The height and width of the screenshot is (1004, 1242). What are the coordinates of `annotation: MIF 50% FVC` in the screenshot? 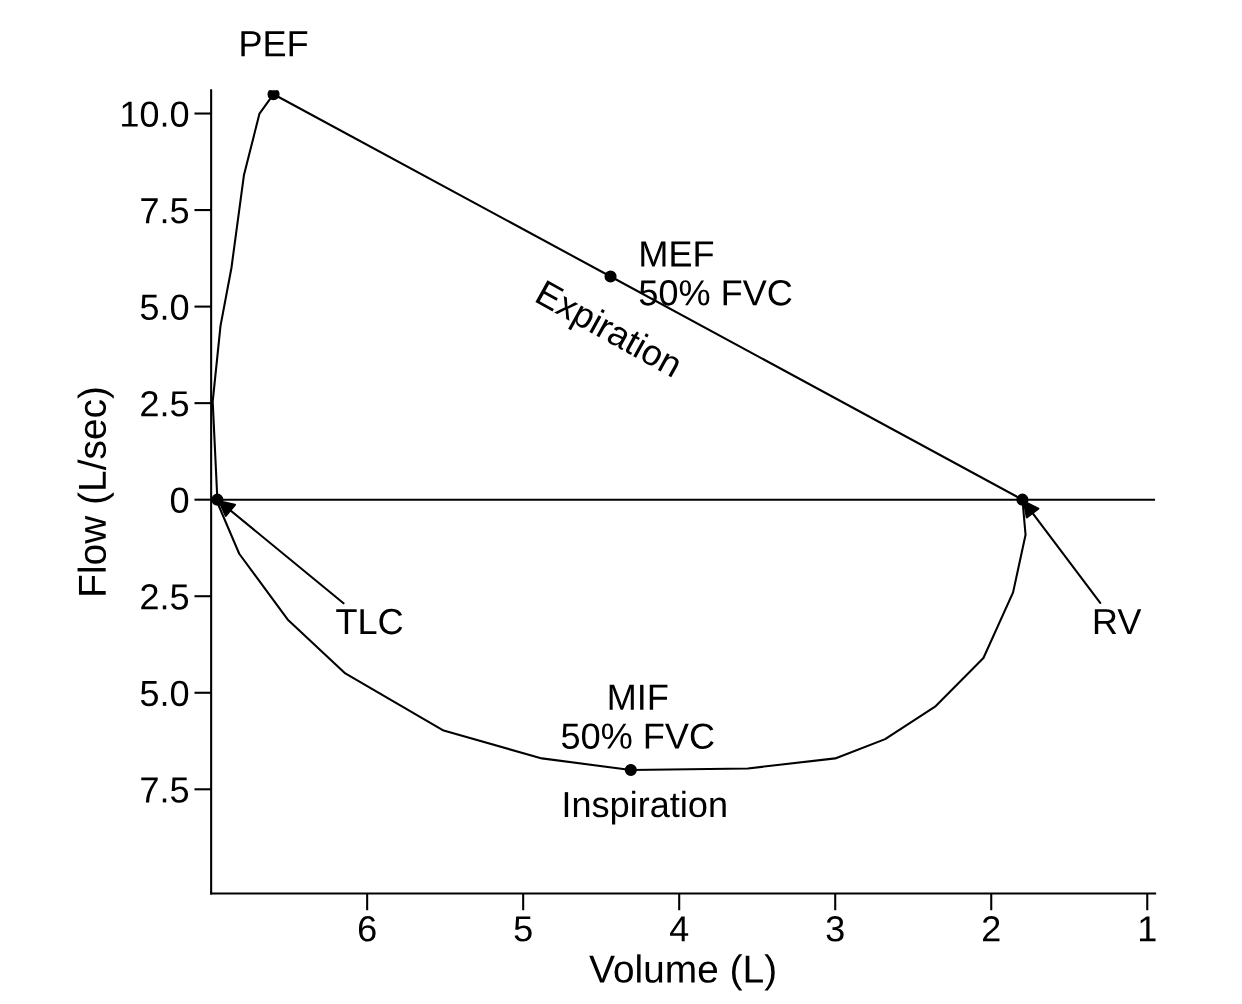 It's located at (637, 716).